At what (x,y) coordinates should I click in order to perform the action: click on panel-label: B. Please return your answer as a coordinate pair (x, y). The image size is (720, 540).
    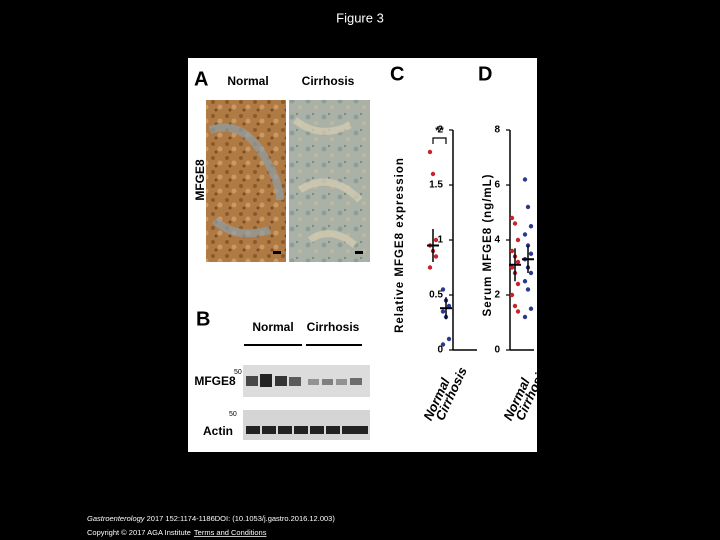
    Looking at the image, I should click on (203, 319).